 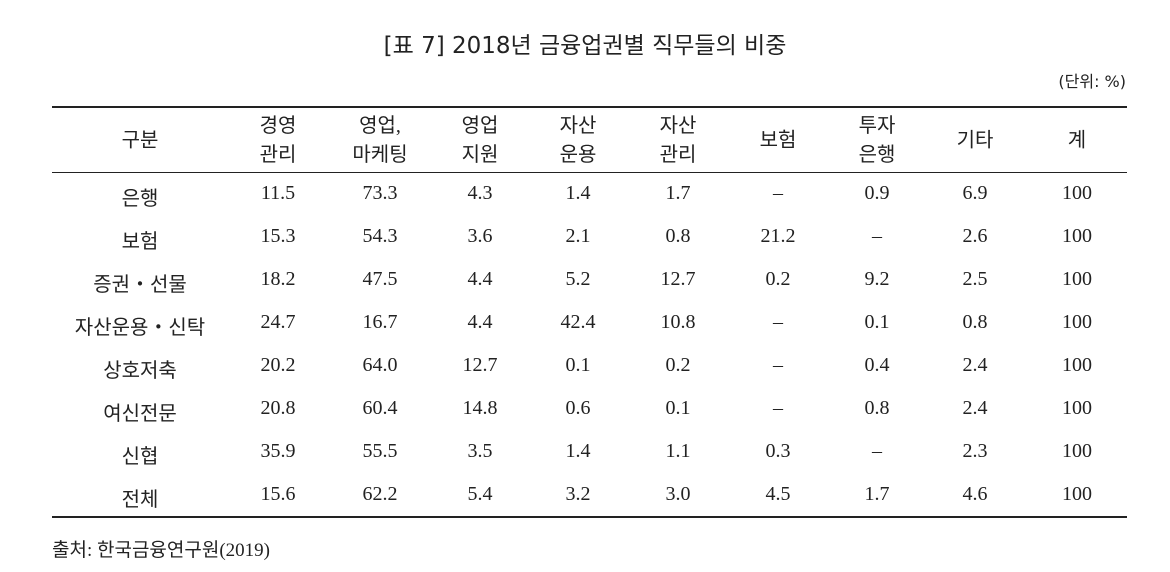 I want to click on data-cell: 10.8, so click(x=678, y=322).